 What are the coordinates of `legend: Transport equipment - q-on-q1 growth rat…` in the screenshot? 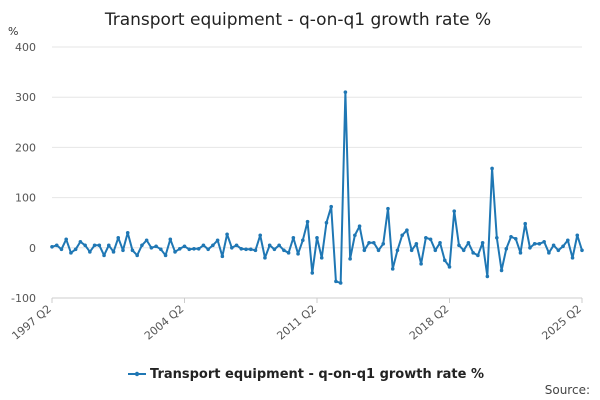 It's located at (306, 374).